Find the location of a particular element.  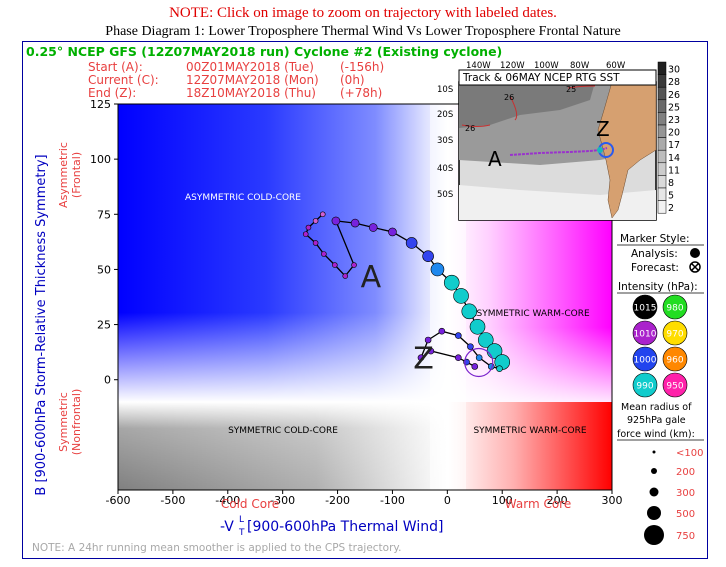

radius-title-3: force wind (km): is located at coordinates (656, 434).